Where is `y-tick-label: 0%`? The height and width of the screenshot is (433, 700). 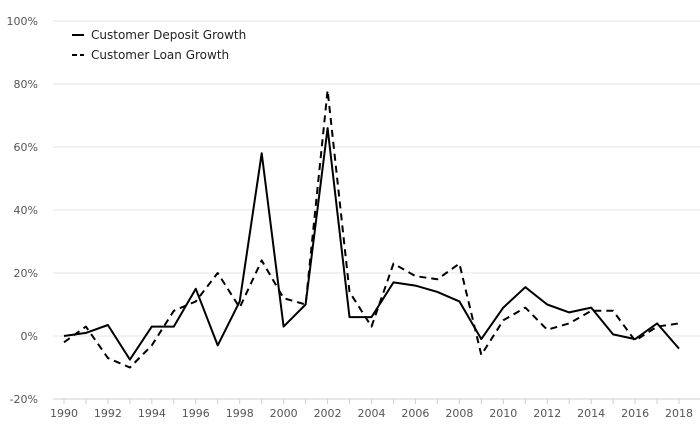 y-tick-label: 0% is located at coordinates (29, 336).